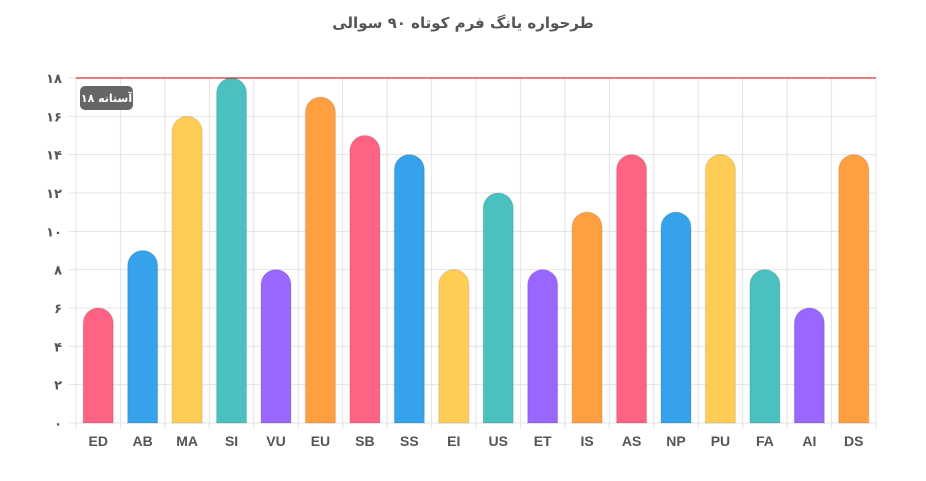 The image size is (926, 481). Describe the element at coordinates (58, 309) in the screenshot. I see `y-tick-label: ۶` at that location.